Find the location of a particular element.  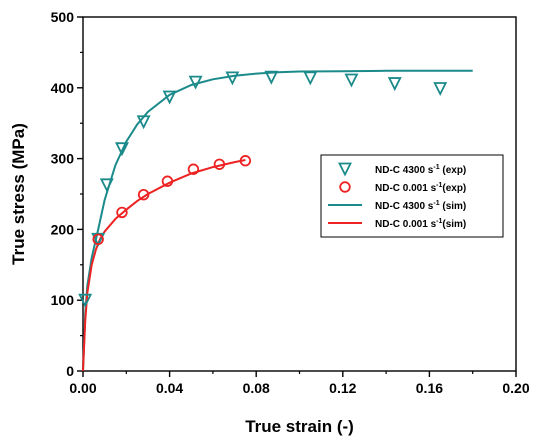

x-tick-label: 0.12 is located at coordinates (342, 388).